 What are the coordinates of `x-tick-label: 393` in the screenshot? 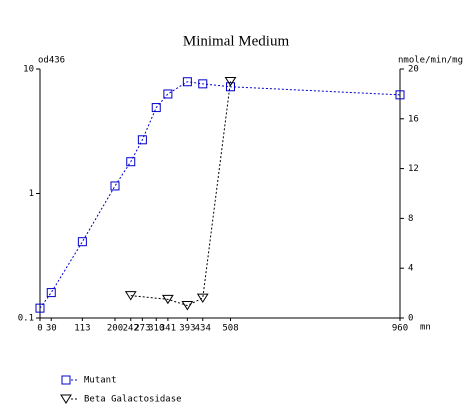 It's located at (187, 329).